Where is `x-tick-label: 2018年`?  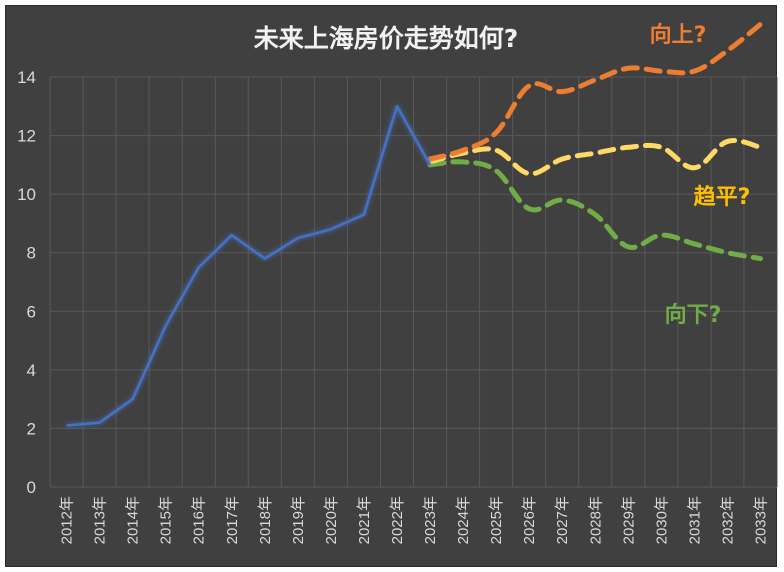
x-tick-label: 2018年 is located at coordinates (265, 520).